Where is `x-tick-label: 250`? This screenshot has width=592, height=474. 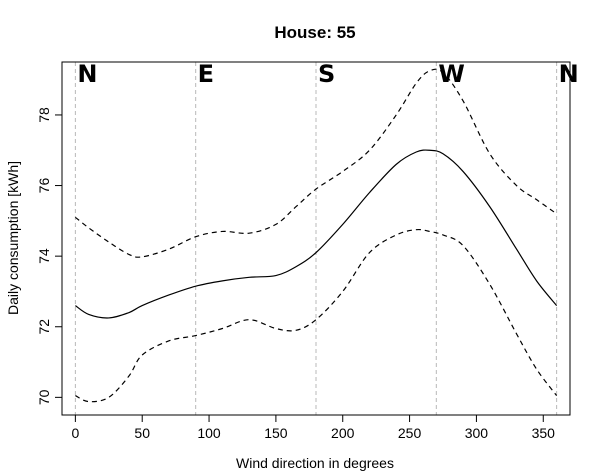 x-tick-label: 250 is located at coordinates (410, 433).